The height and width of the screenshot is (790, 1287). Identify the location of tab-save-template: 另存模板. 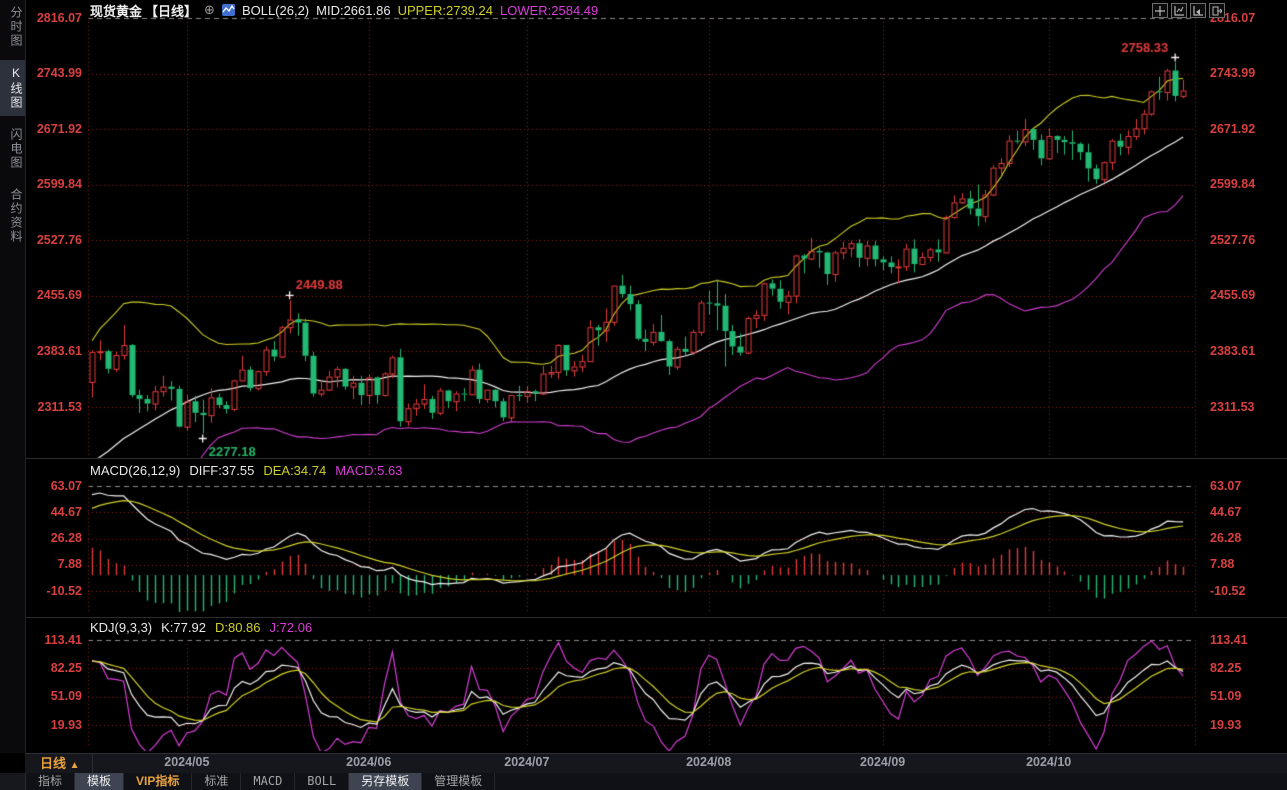
(386, 781).